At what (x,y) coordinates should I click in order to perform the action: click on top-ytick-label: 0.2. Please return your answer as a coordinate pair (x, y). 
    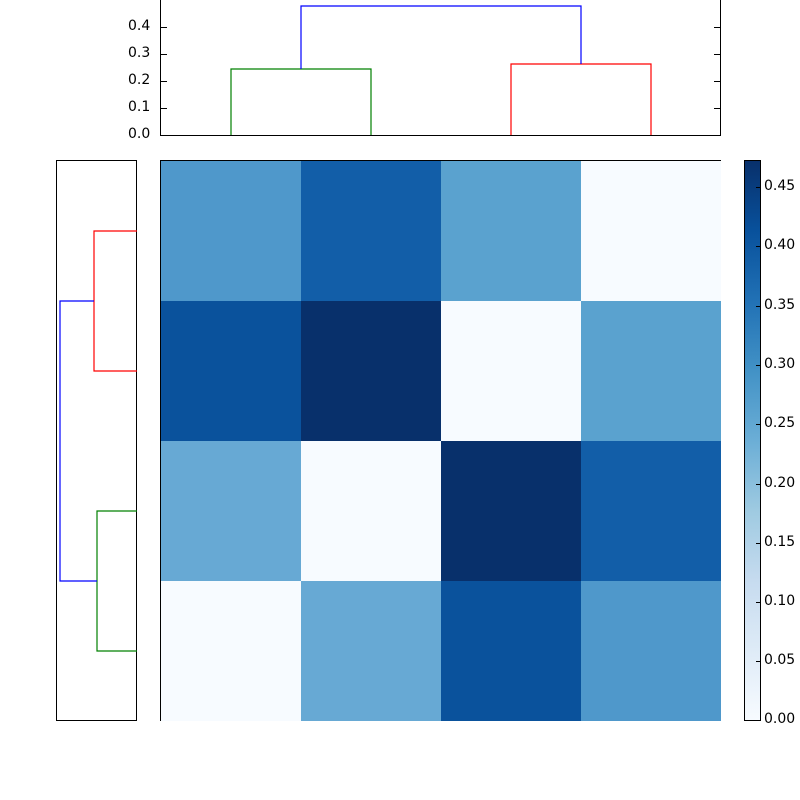
    Looking at the image, I should click on (139, 80).